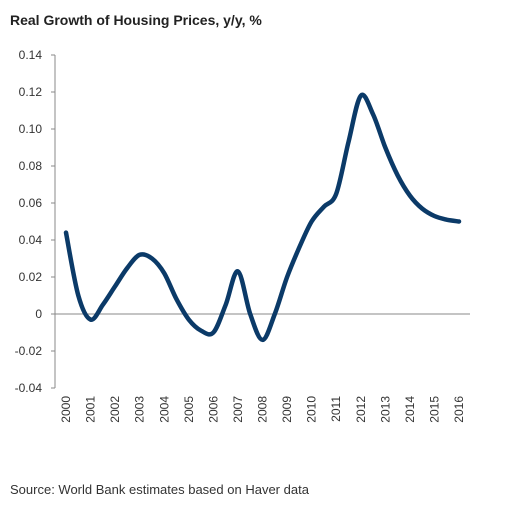 The image size is (520, 509). I want to click on y-tick-label: 0.14, so click(31, 55).